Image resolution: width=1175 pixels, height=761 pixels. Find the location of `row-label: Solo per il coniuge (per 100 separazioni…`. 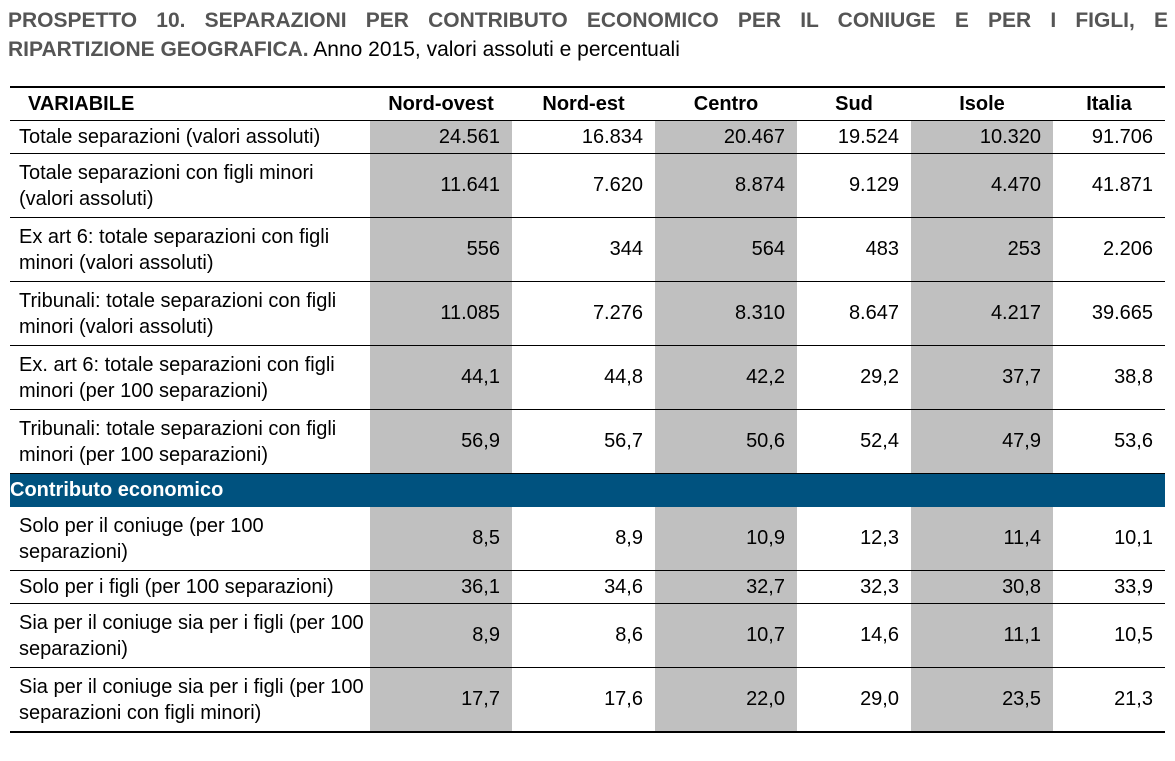

row-label: Solo per il coniuge (per 100 separazioni… is located at coordinates (190, 539).